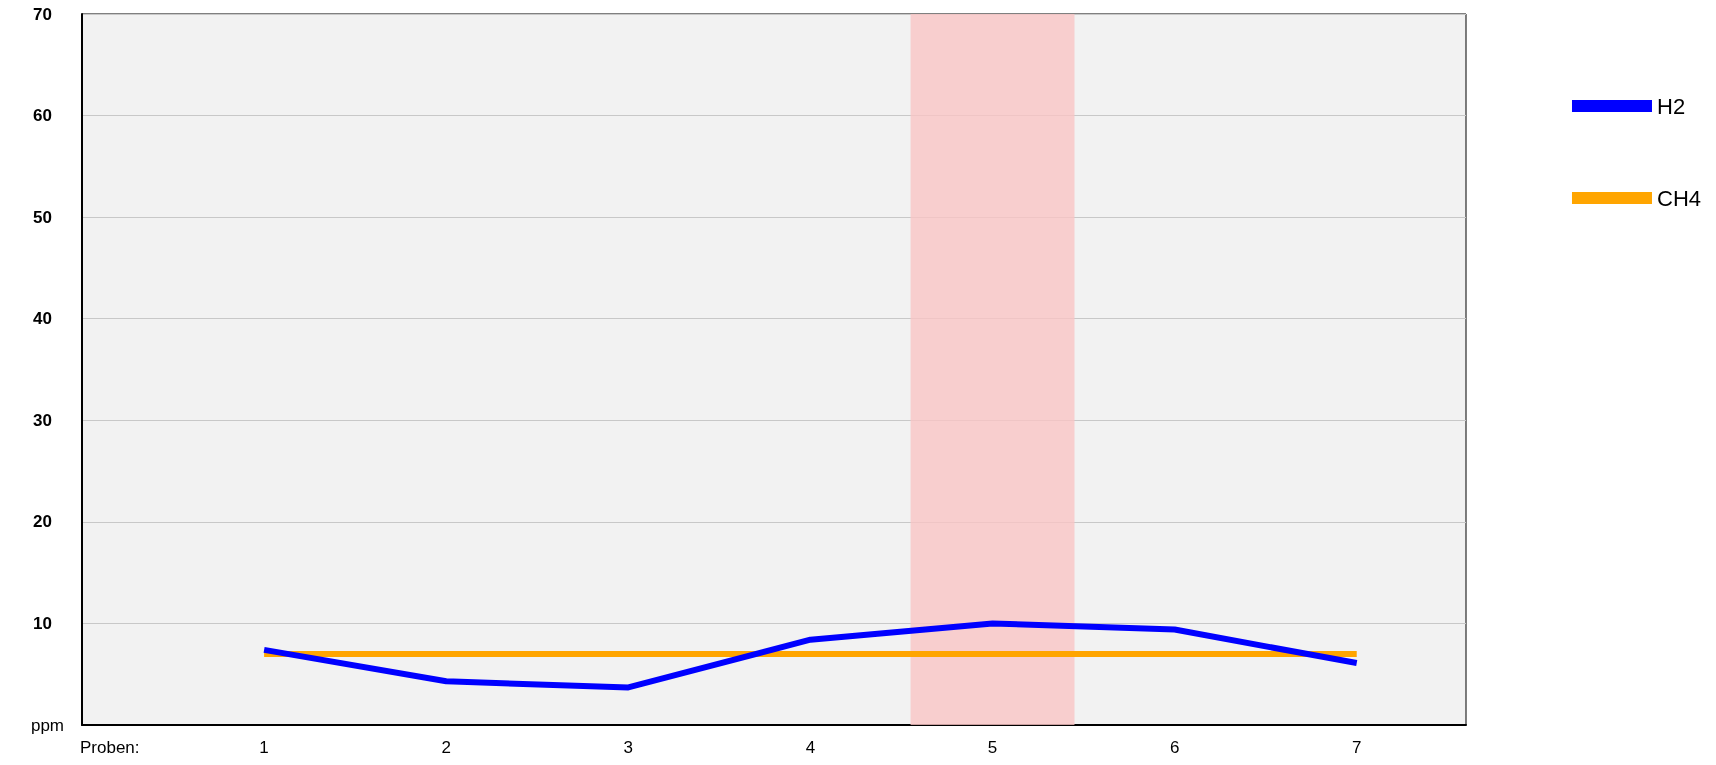 Image resolution: width=1716 pixels, height=765 pixels. Describe the element at coordinates (42, 420) in the screenshot. I see `y-tick-label: 30` at that location.